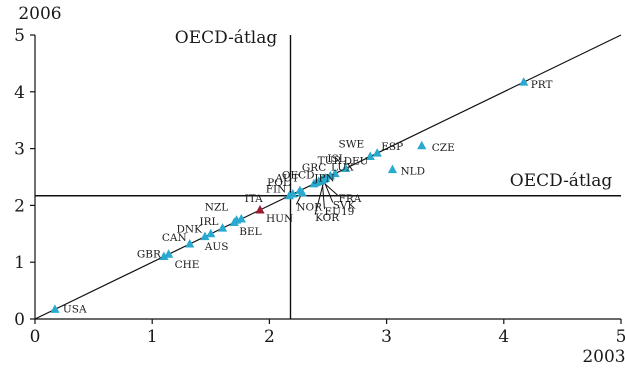  What do you see at coordinates (19, 320) in the screenshot?
I see `y-tick-label: 0` at bounding box center [19, 320].